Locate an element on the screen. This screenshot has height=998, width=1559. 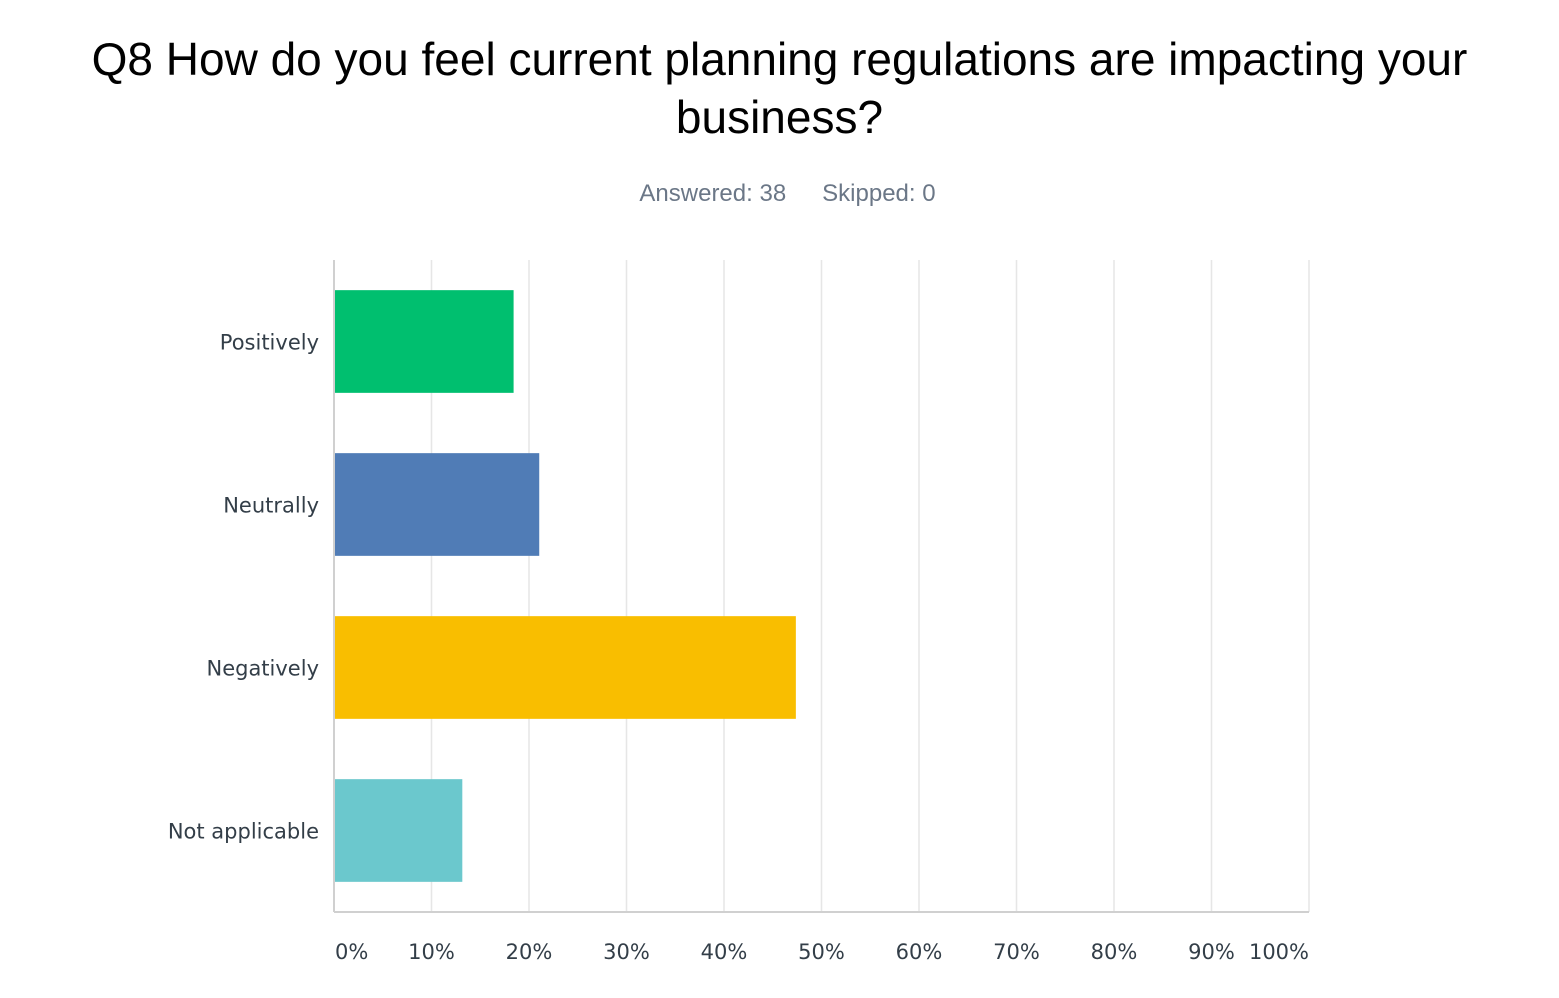
bar-neutrally is located at coordinates (437, 504).